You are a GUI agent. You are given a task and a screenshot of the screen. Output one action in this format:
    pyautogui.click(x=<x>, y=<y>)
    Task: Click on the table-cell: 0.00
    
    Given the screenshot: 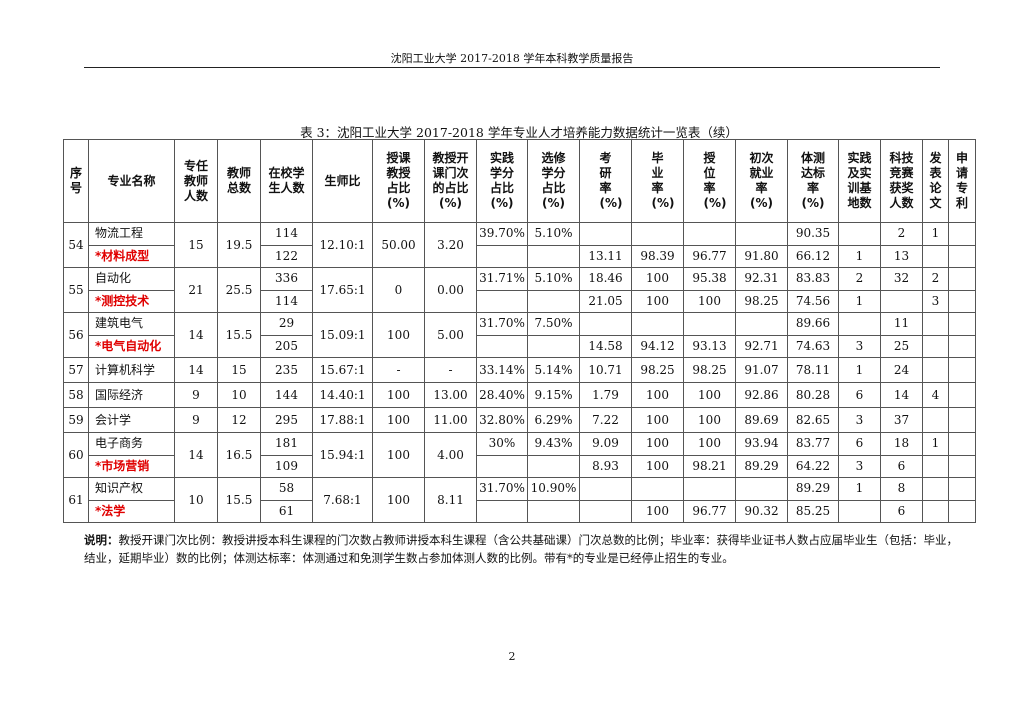 What is the action you would take?
    pyautogui.click(x=450, y=290)
    